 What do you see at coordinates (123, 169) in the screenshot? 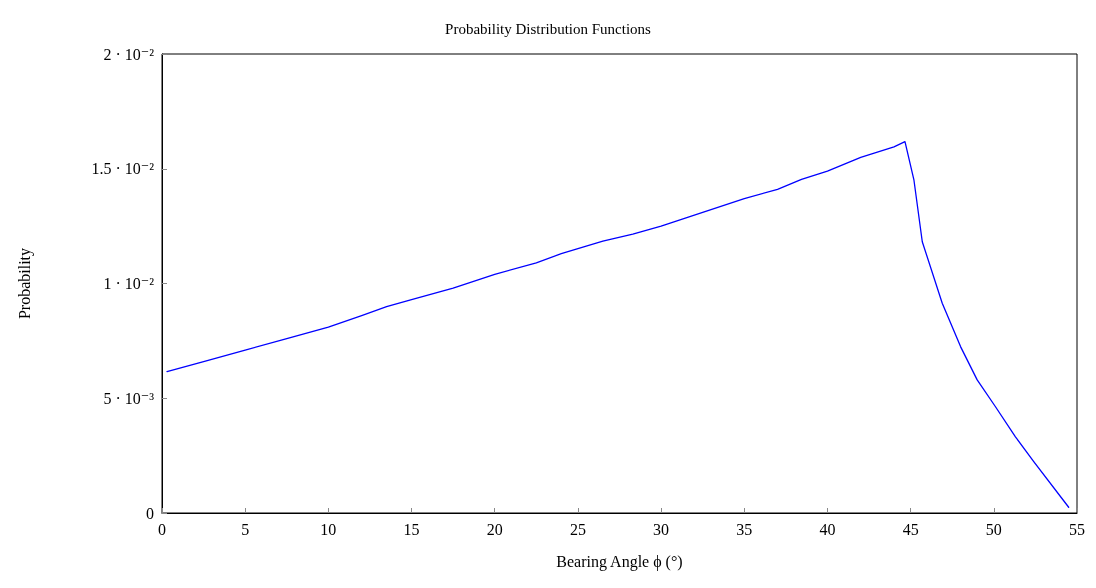
I see `y-tick-label: 1.5 · 10⁻²` at bounding box center [123, 169].